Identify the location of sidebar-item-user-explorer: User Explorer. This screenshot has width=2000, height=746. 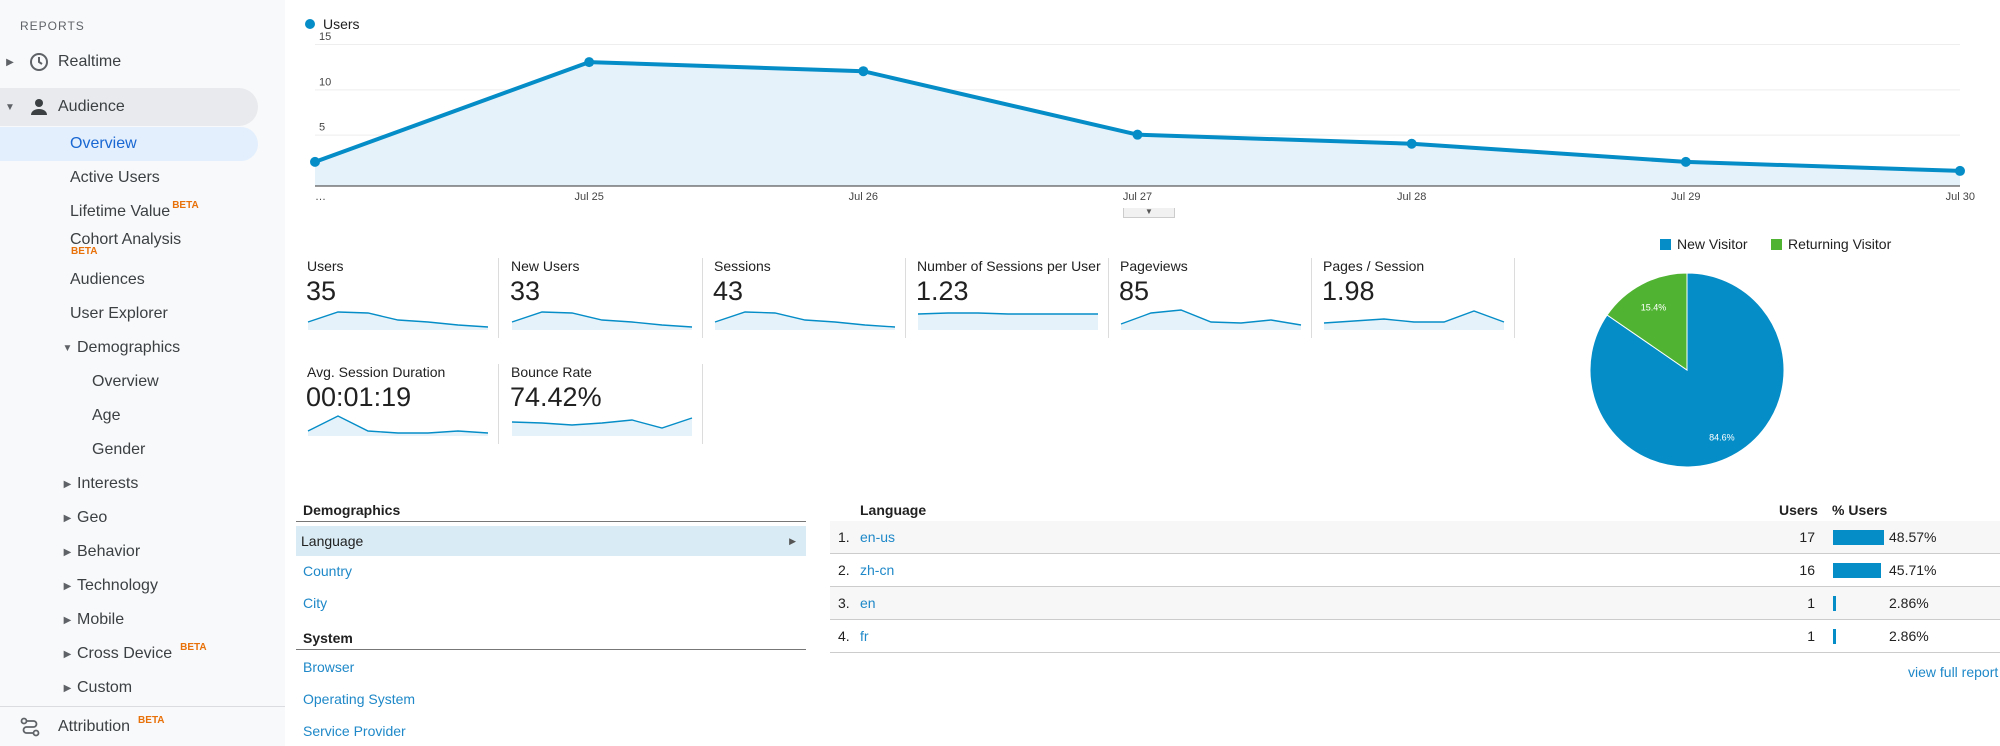
(119, 313).